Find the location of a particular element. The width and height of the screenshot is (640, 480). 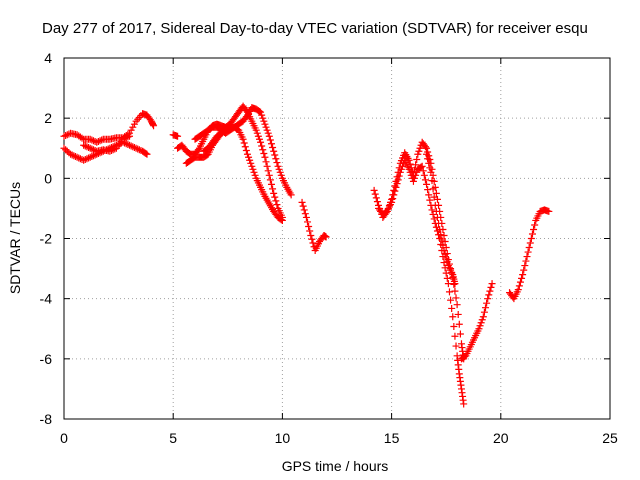

x-tick-label: 25 is located at coordinates (610, 438).